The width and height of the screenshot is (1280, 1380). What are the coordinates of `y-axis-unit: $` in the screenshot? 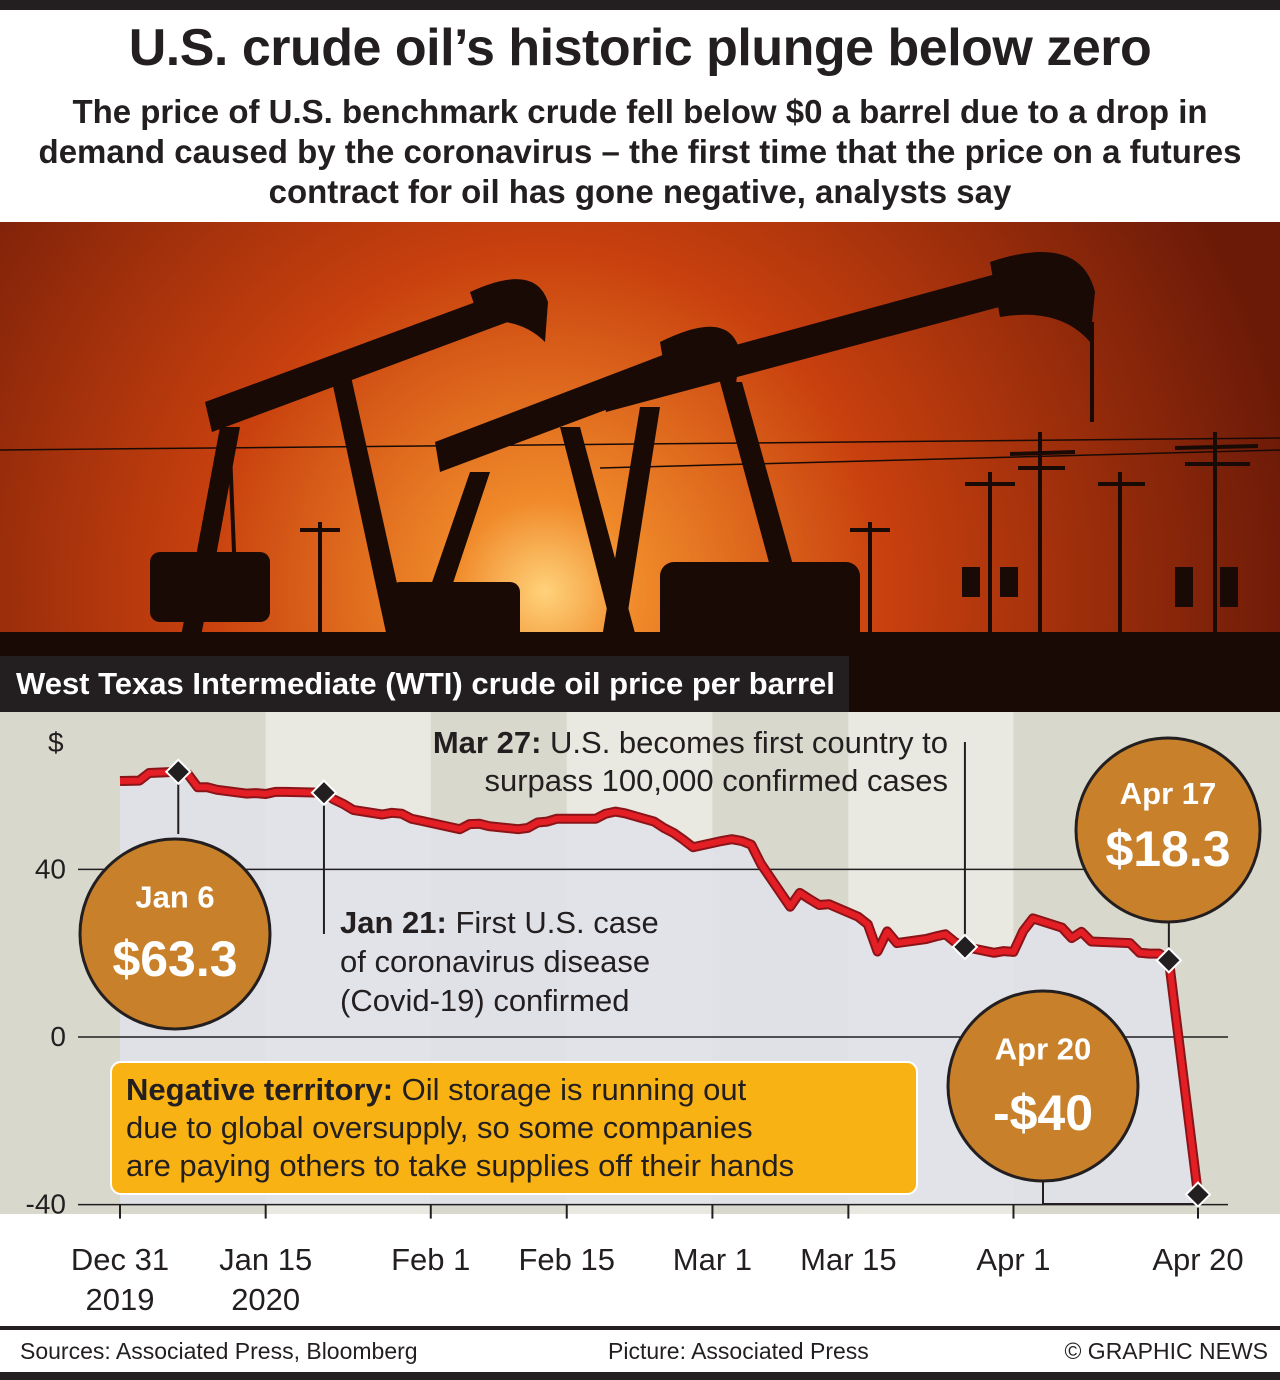 It's located at (56, 742).